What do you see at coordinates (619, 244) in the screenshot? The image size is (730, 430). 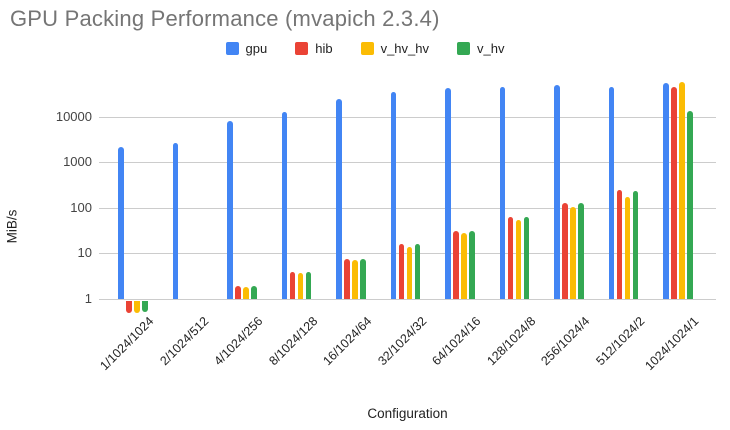 I see `bar-hib-512/1024/2` at bounding box center [619, 244].